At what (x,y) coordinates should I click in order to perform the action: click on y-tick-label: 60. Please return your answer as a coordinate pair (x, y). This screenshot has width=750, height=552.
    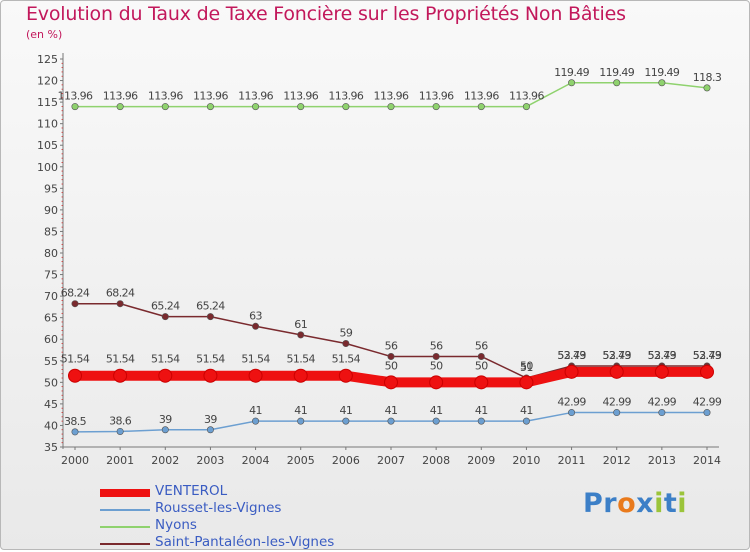
    Looking at the image, I should click on (51, 339).